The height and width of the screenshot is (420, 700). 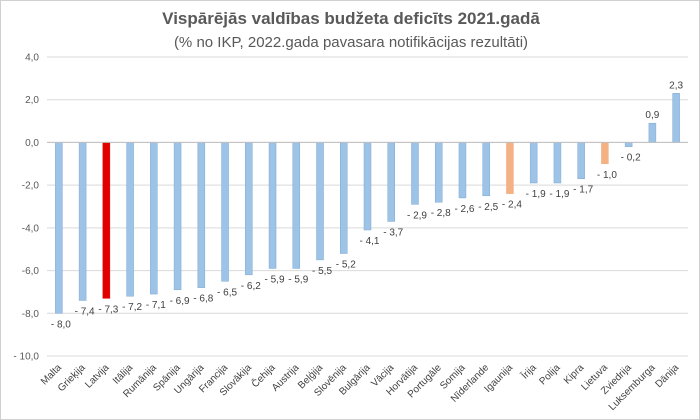 I want to click on bar-čehija, so click(x=272, y=205).